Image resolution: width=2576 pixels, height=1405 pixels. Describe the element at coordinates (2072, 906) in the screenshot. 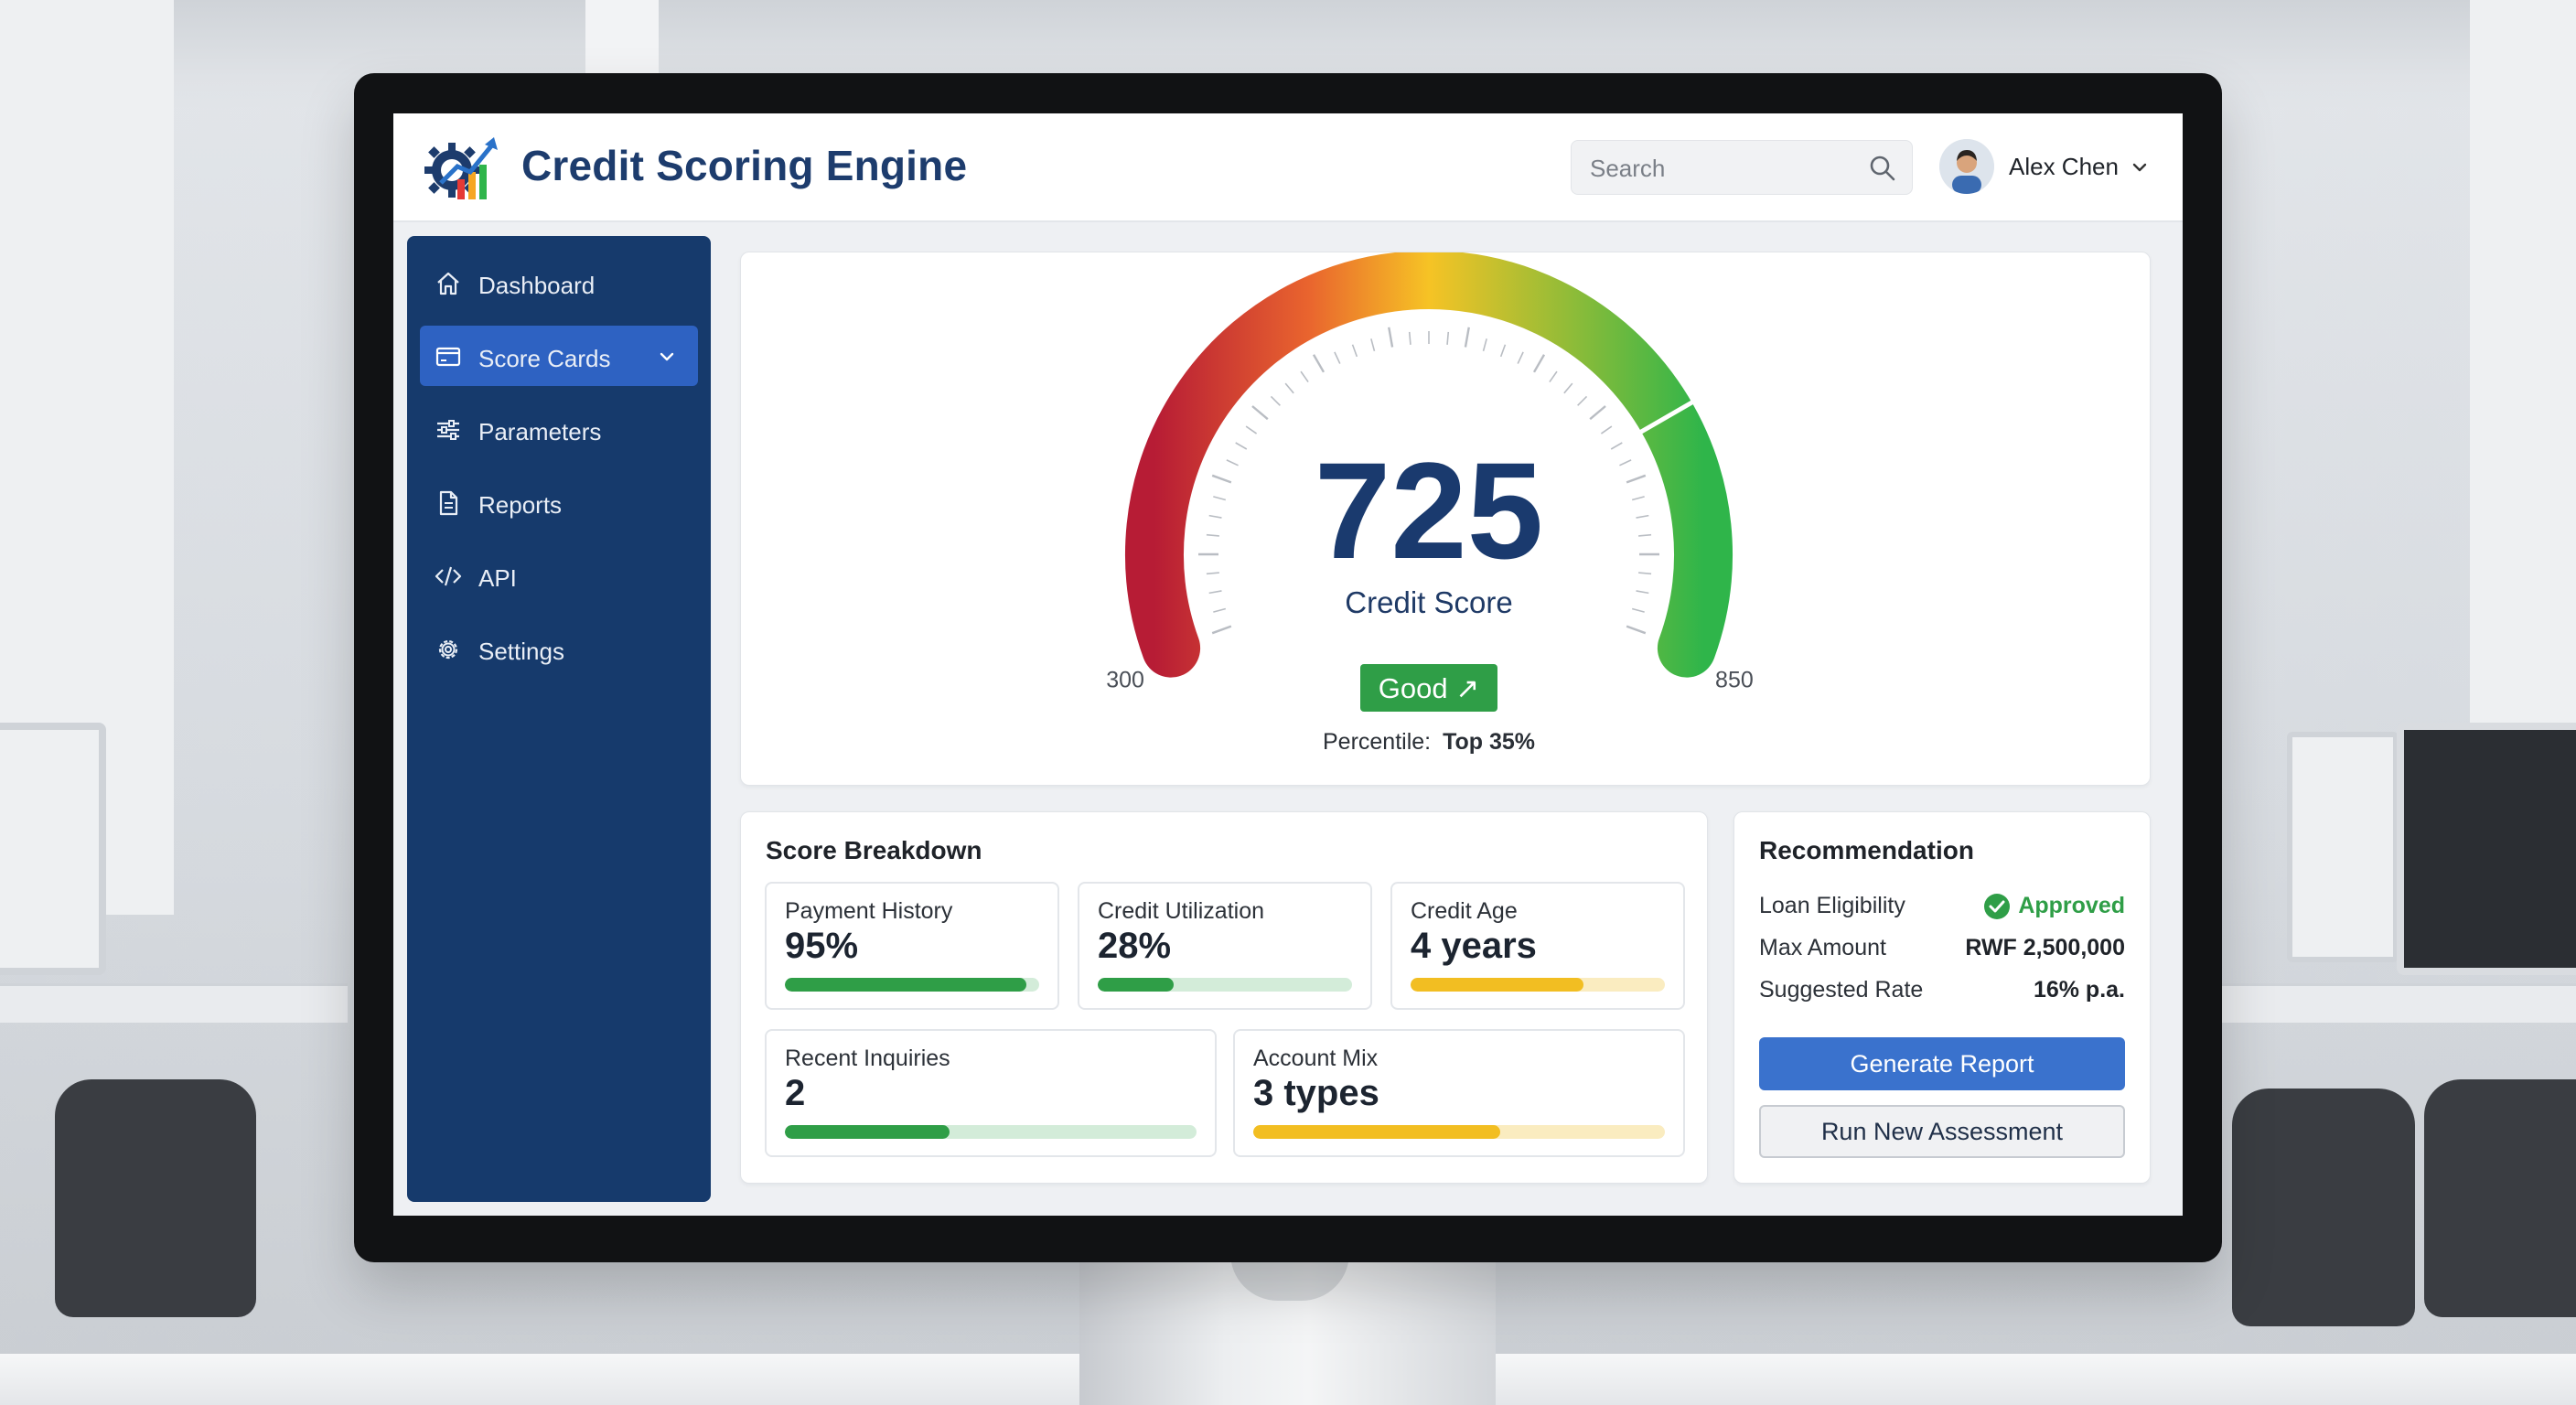

I see `eligibility-value: Approved` at that location.